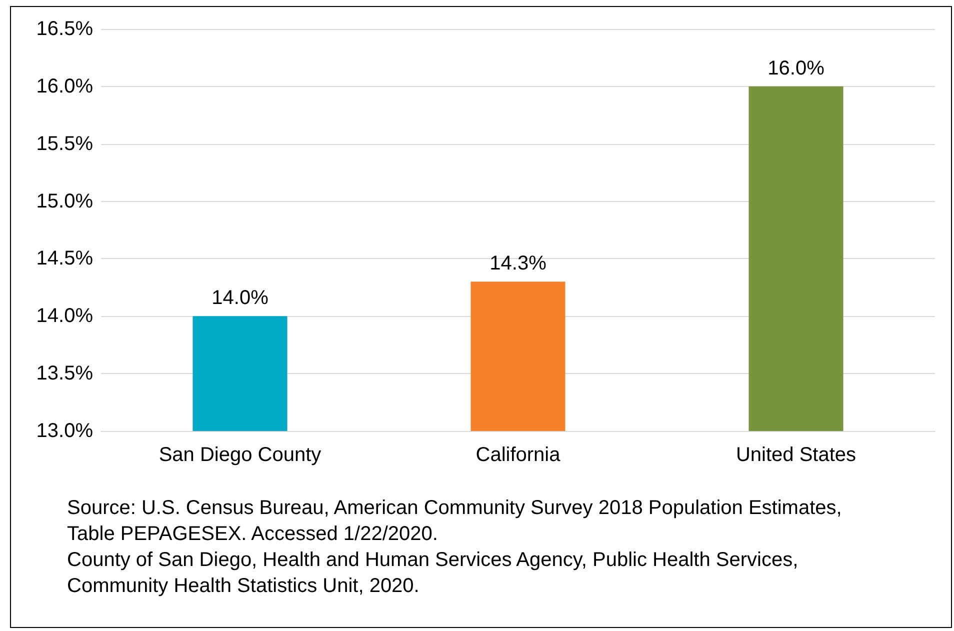  Describe the element at coordinates (65, 29) in the screenshot. I see `y-tick-label: 16.5%` at that location.